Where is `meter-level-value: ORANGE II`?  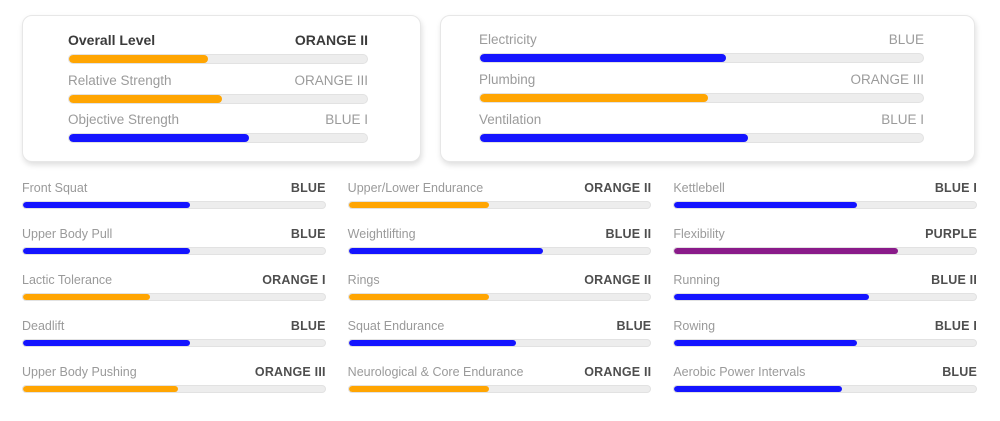 meter-level-value: ORANGE II is located at coordinates (331, 40).